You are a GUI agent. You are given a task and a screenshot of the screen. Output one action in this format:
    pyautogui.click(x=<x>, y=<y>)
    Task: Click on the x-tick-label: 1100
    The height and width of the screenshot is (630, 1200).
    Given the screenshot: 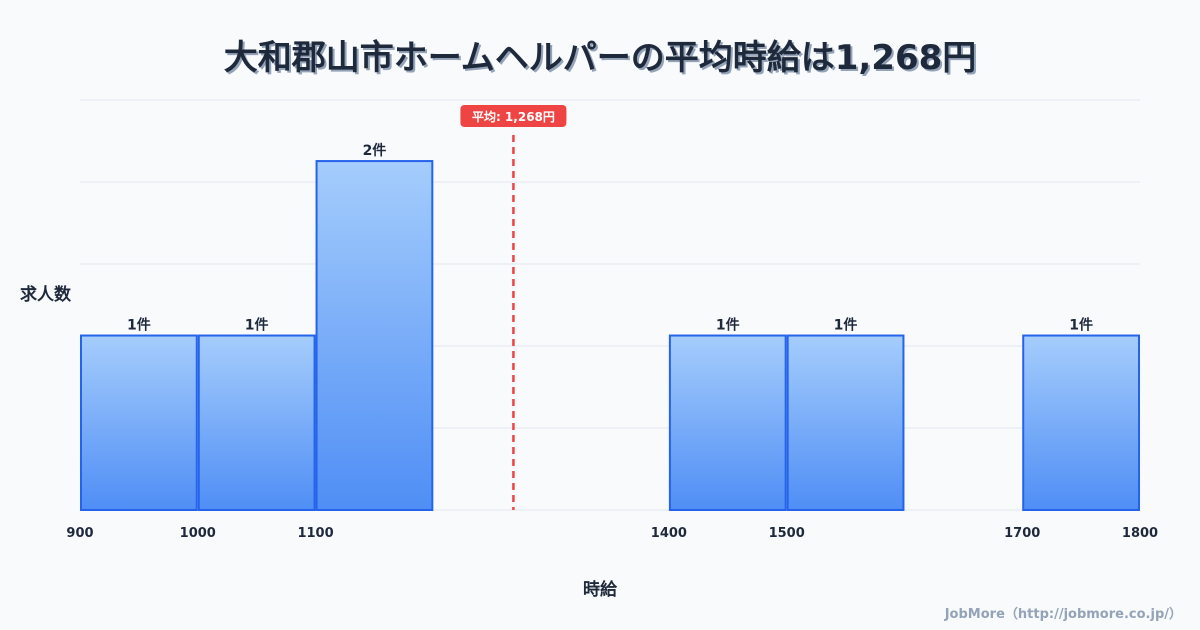 What is the action you would take?
    pyautogui.click(x=315, y=533)
    